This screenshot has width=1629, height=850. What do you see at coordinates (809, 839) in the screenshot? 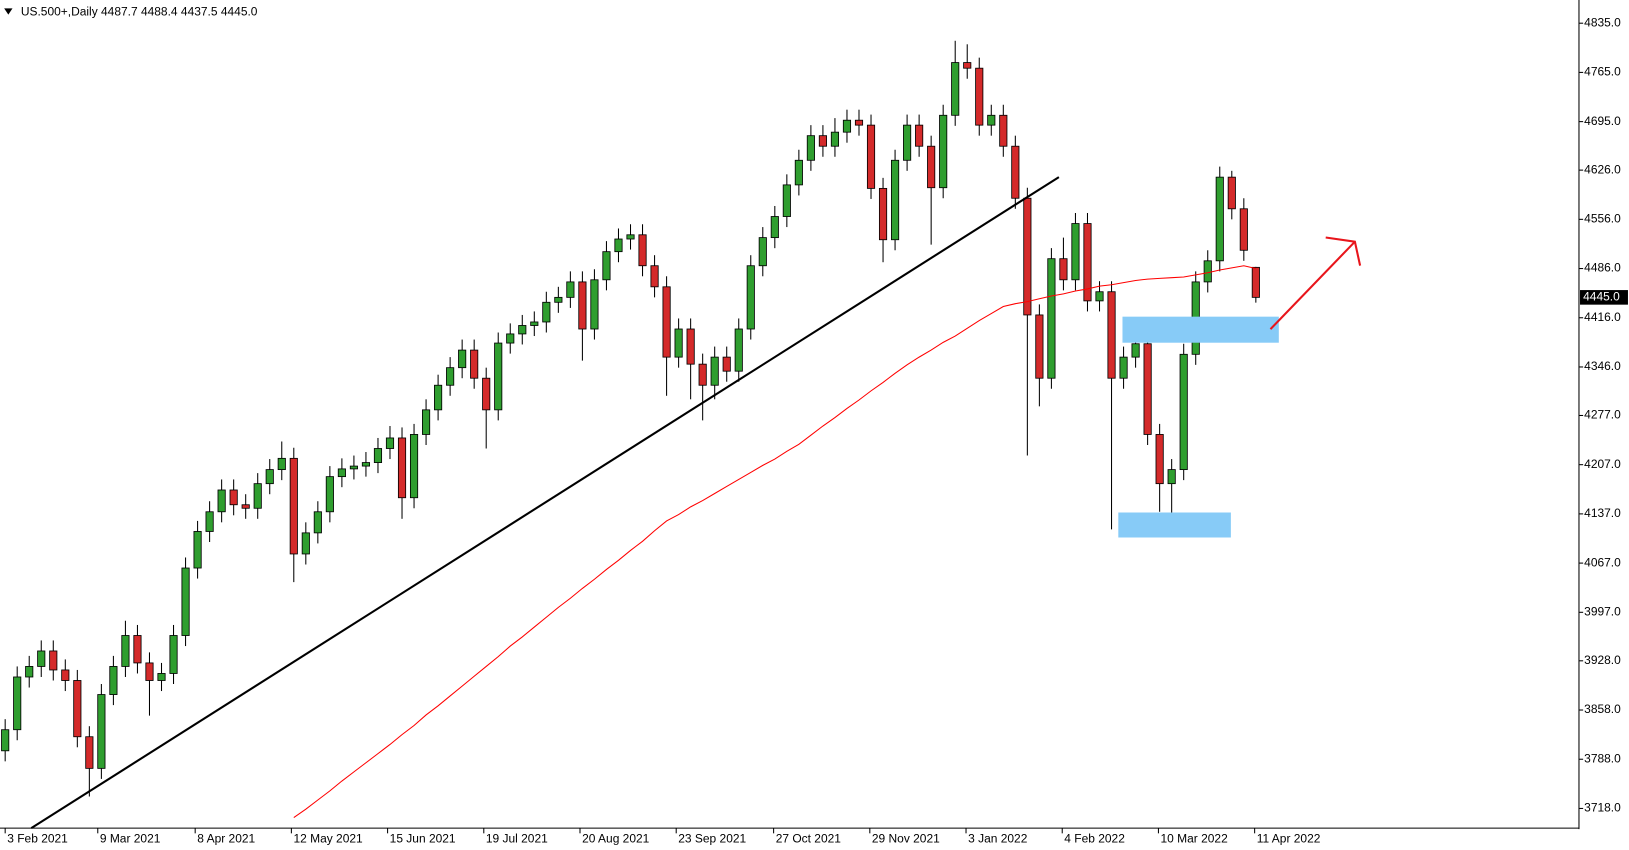
I see `x-tick-label: 27 Oct 2021` at bounding box center [809, 839].